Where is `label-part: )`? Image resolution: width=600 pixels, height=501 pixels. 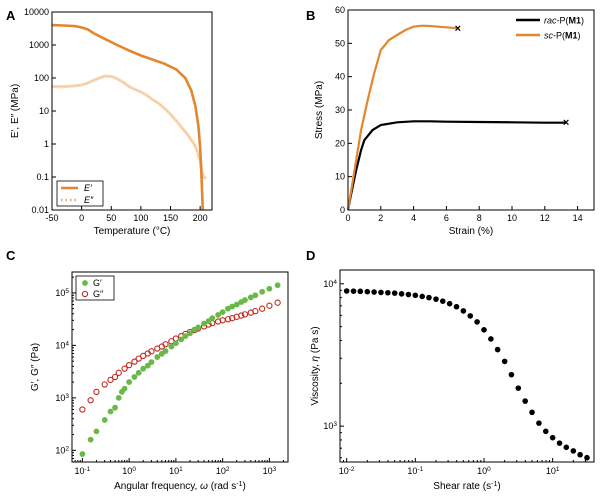 label-part: ) is located at coordinates (244, 486).